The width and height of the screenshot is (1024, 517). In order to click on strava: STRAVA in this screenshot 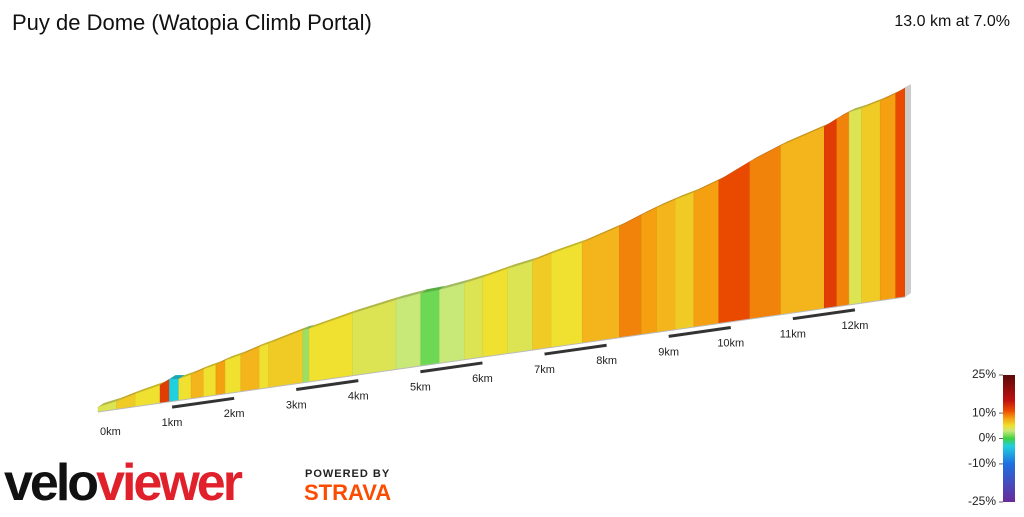, I will do `click(347, 492)`.